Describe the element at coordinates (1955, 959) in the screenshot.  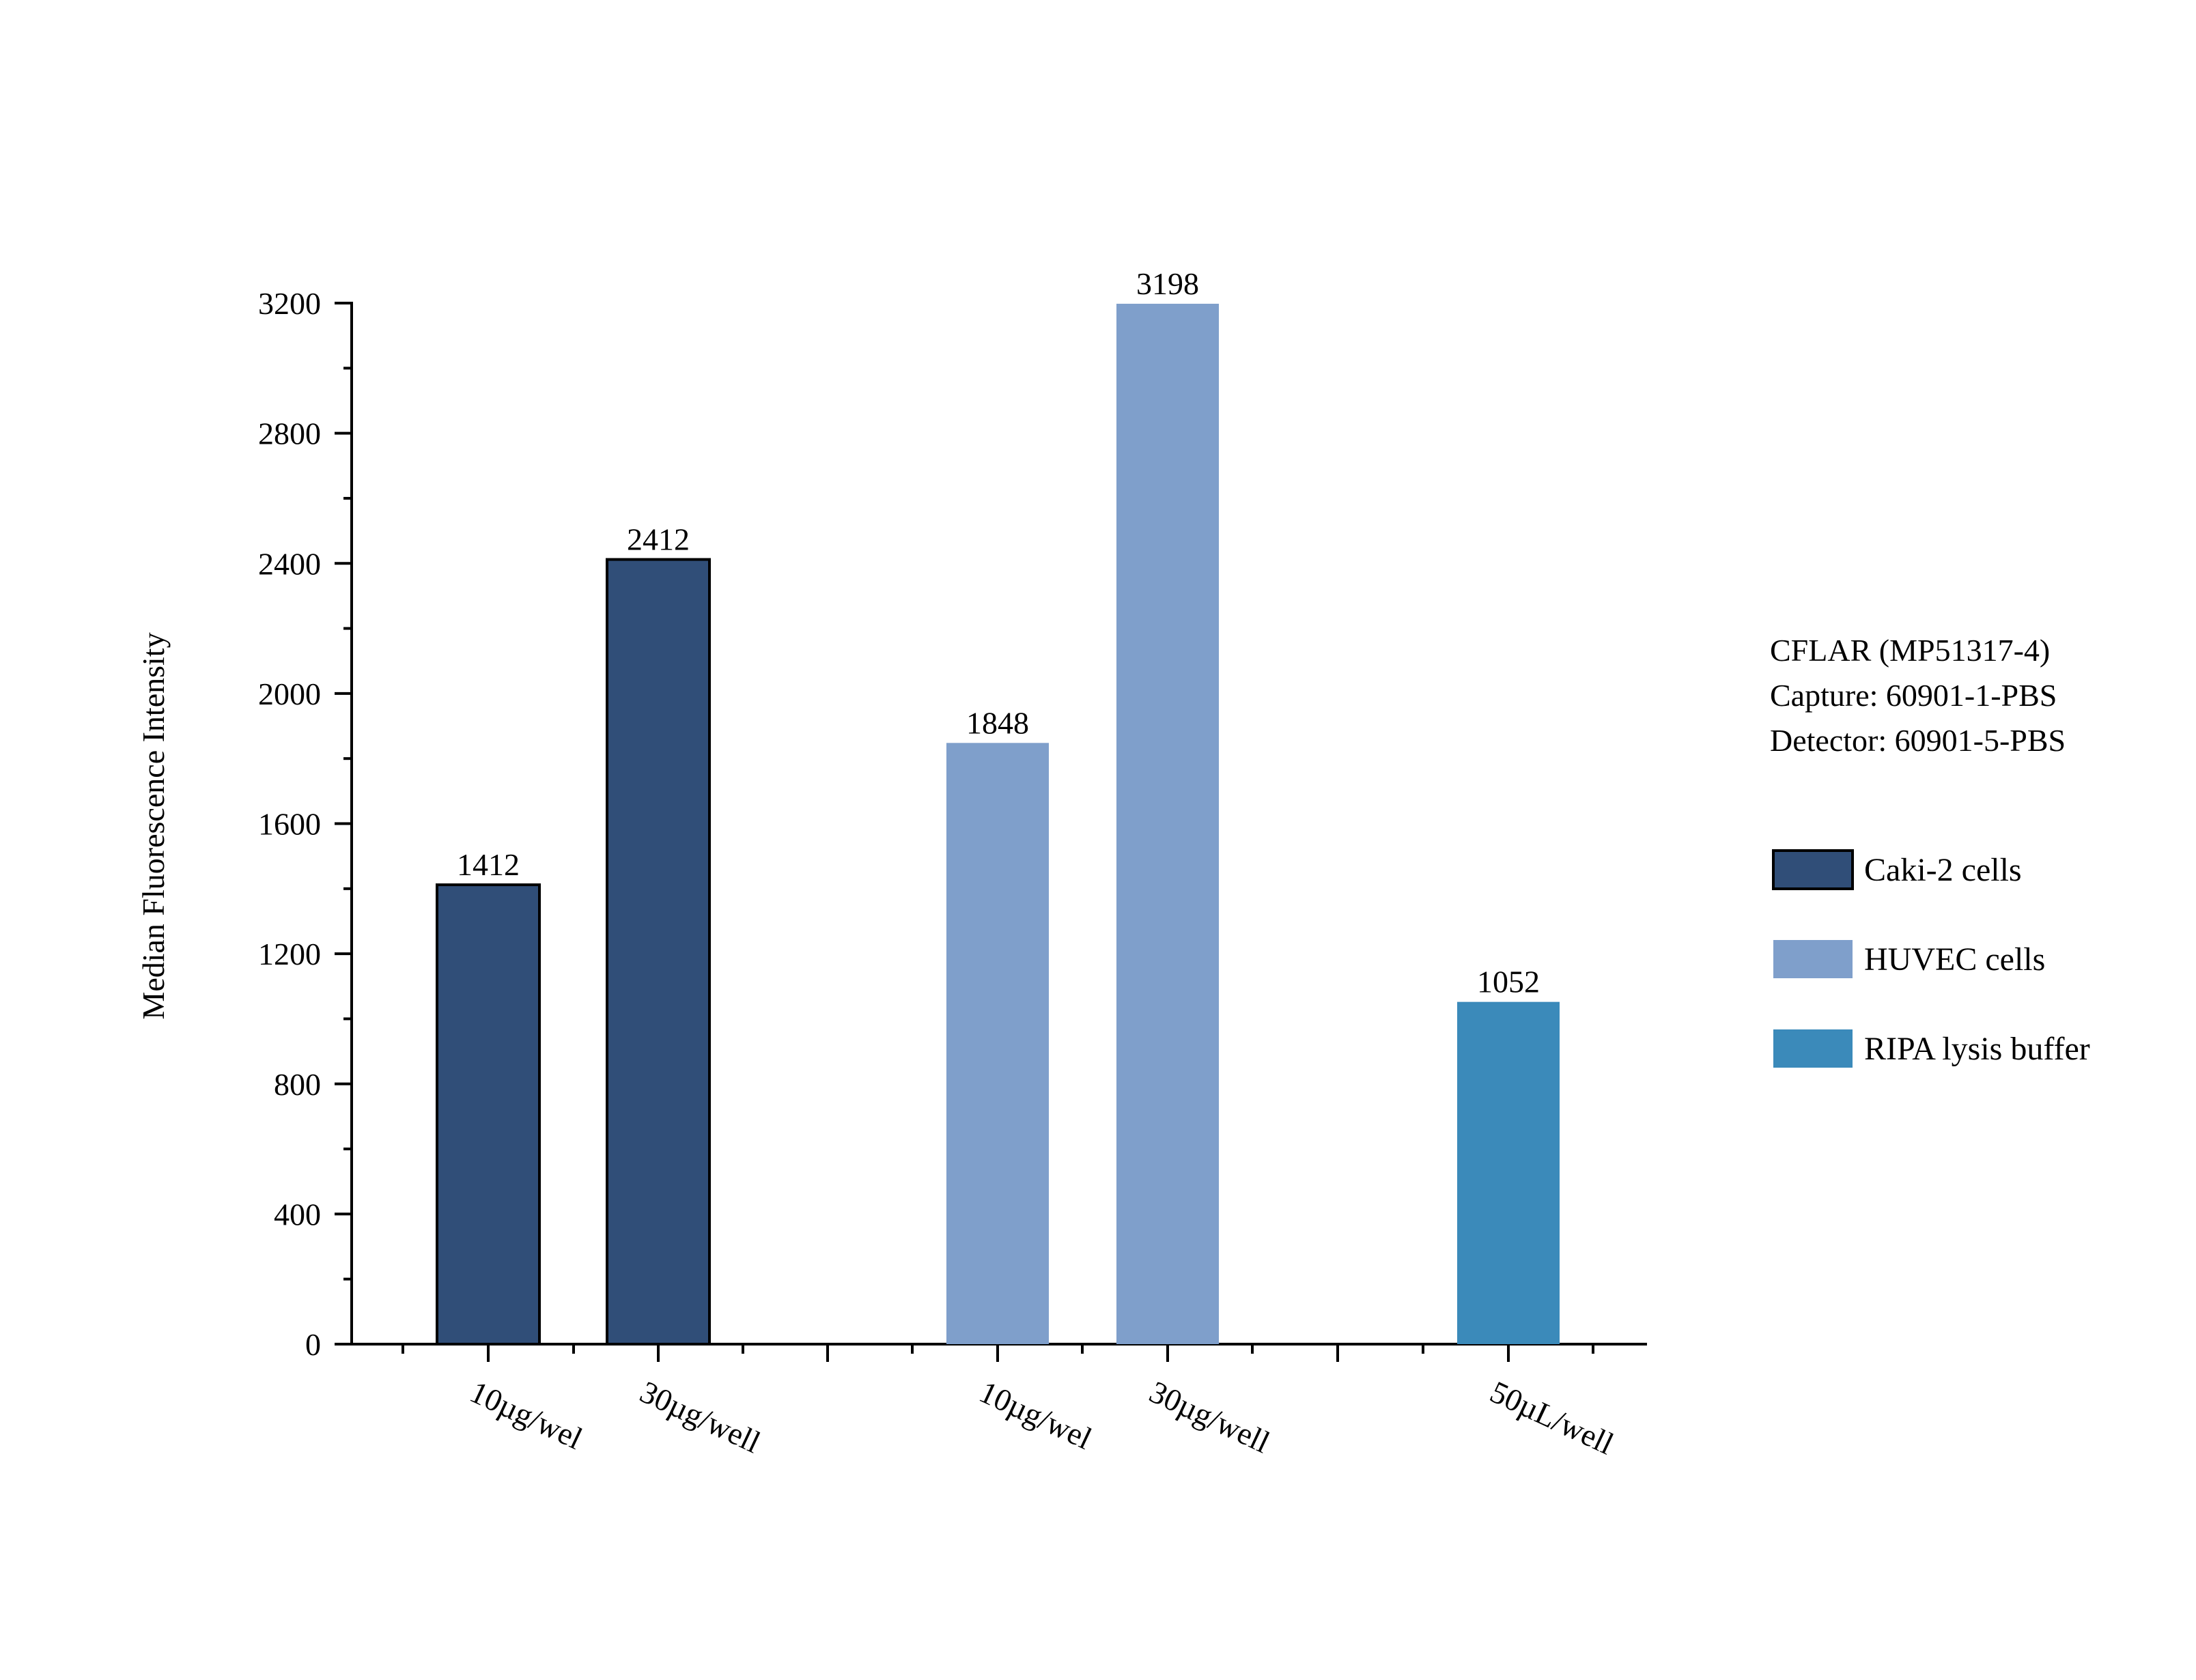
I see `legend-label: HUVEC cells` at that location.